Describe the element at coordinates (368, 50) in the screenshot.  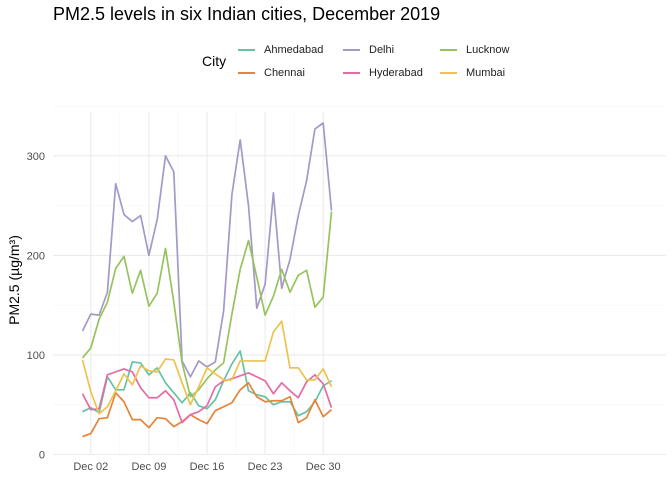
I see `legend-item-delhi: Delhi` at that location.